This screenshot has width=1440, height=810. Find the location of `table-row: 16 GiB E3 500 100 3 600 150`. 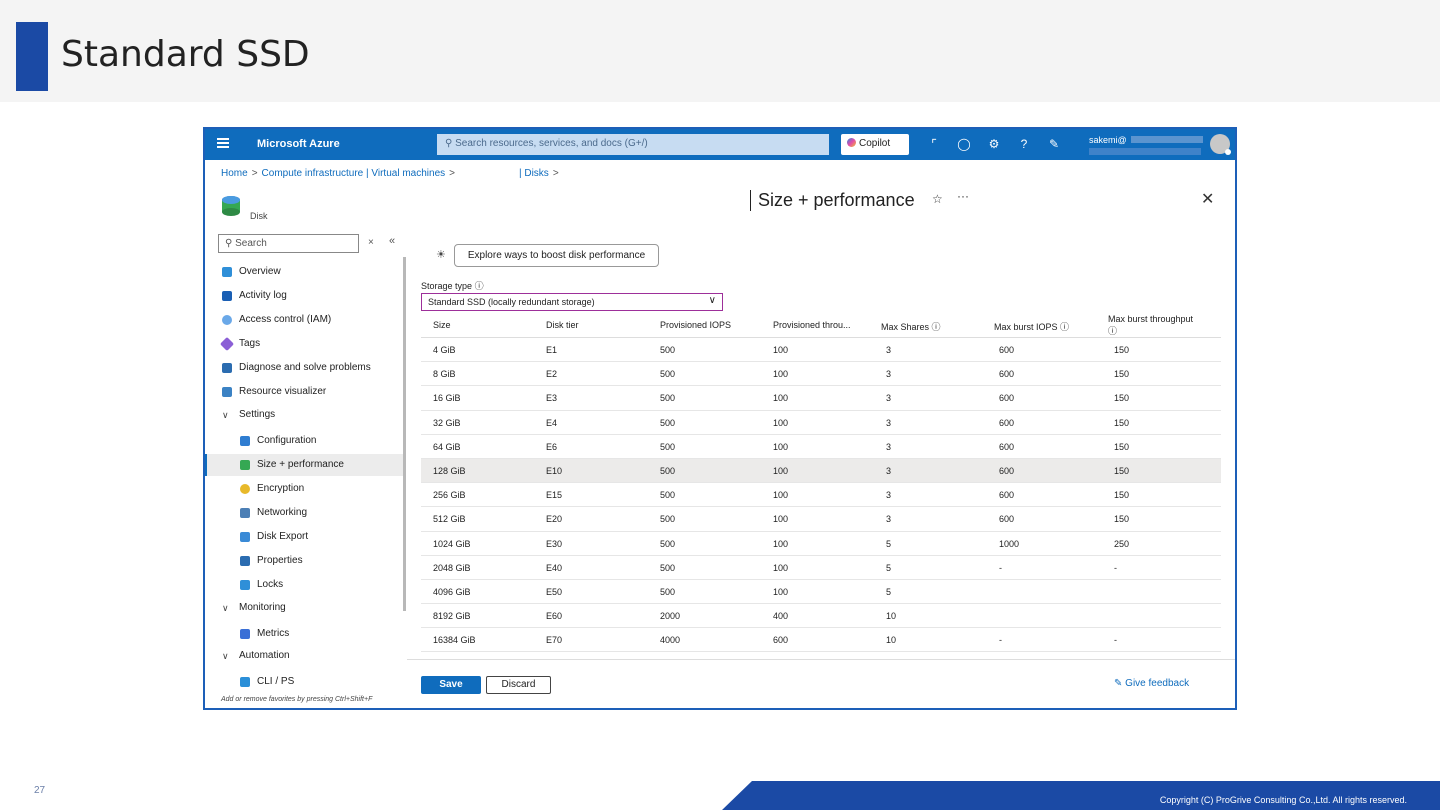

table-row: 16 GiB E3 500 100 3 600 150 is located at coordinates (821, 398).